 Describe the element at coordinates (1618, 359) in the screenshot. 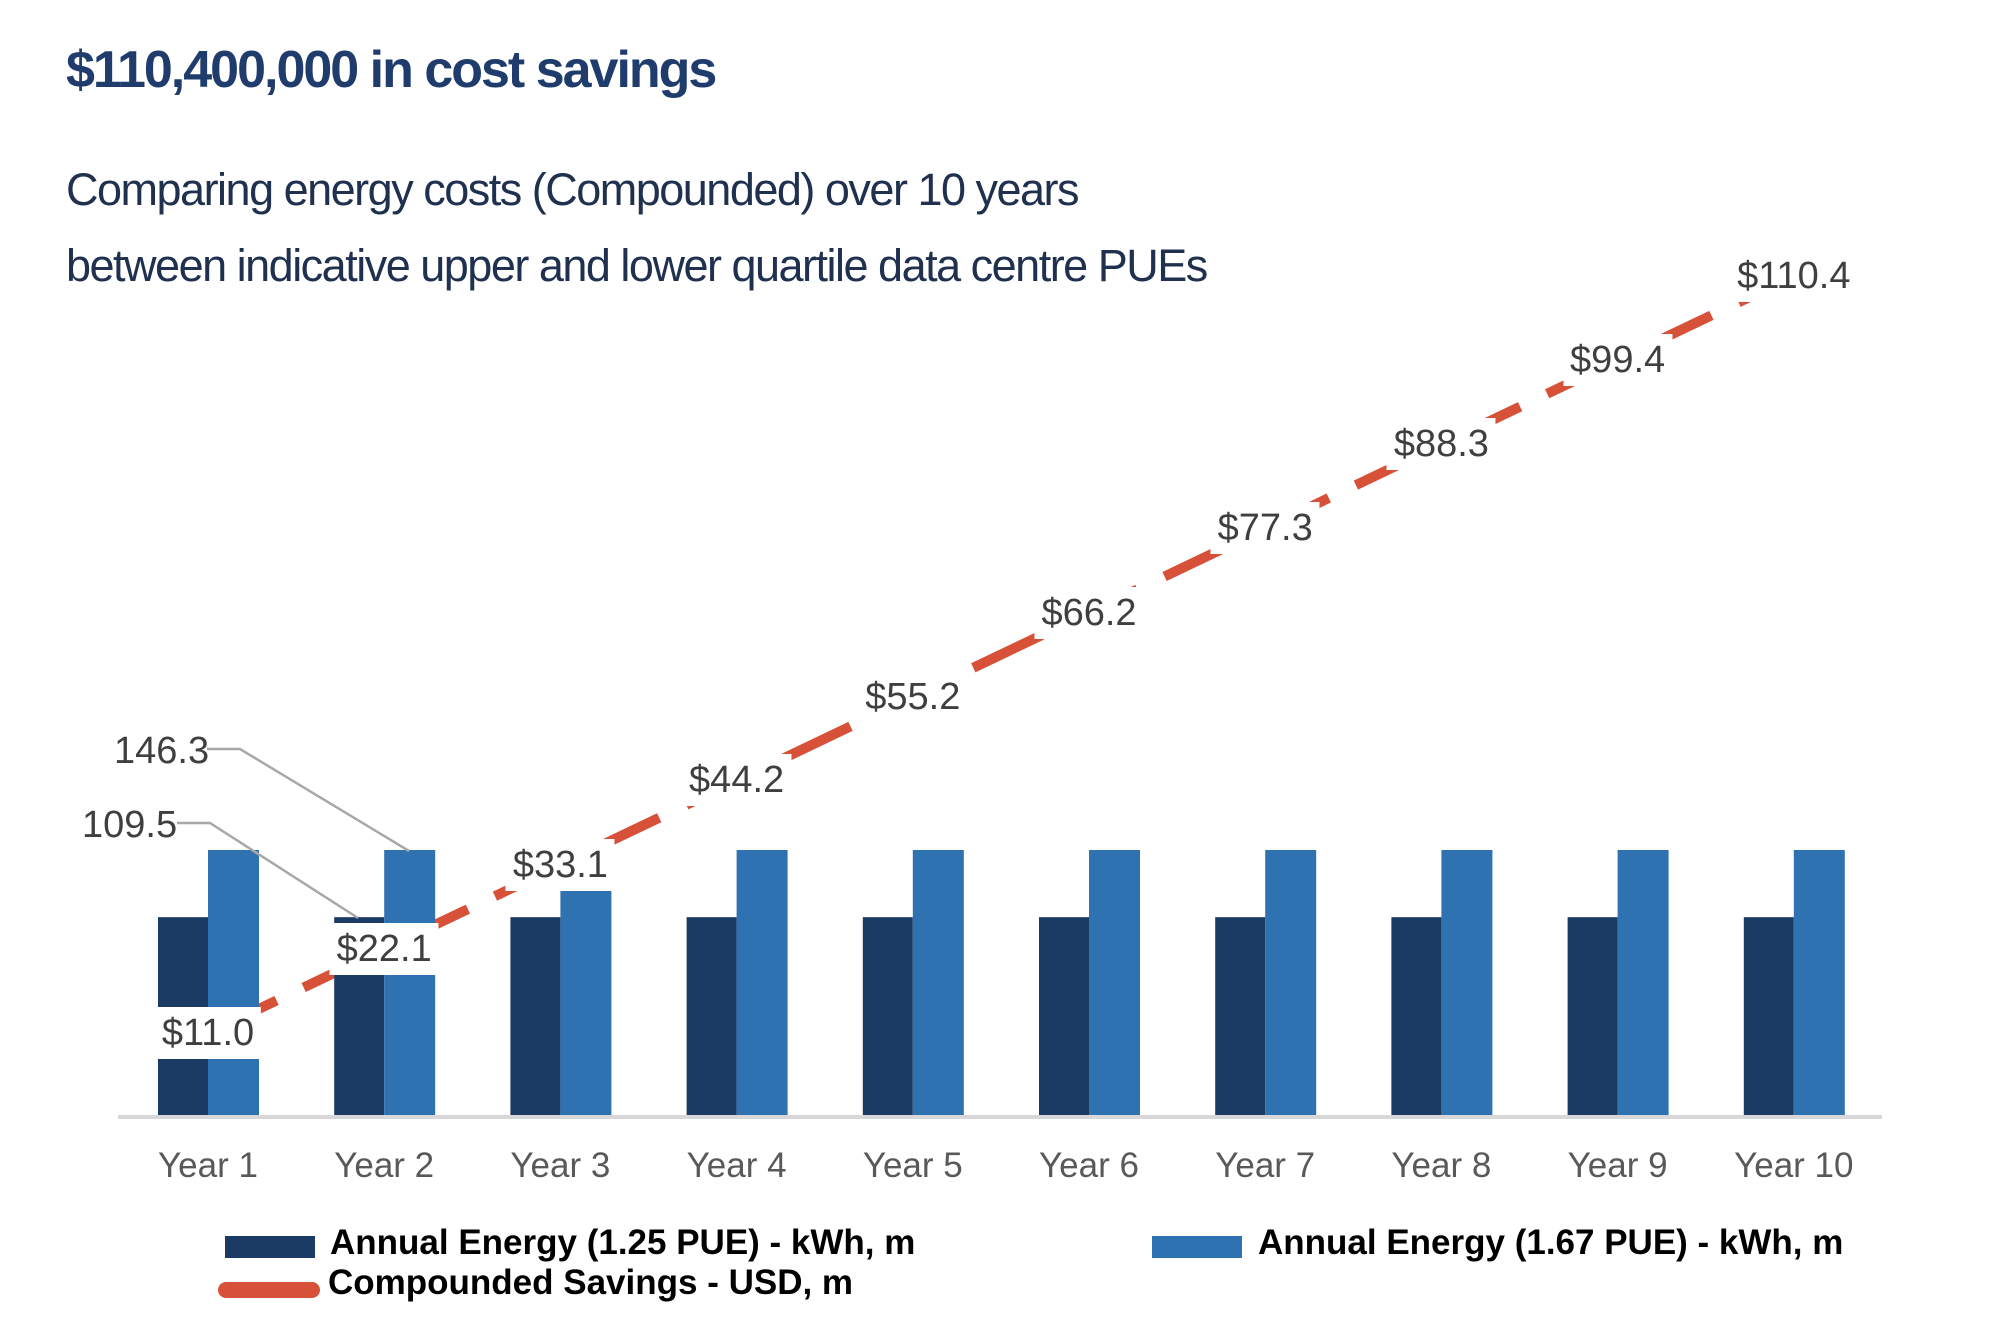

I see `savings-label-year-9: $99.4` at that location.